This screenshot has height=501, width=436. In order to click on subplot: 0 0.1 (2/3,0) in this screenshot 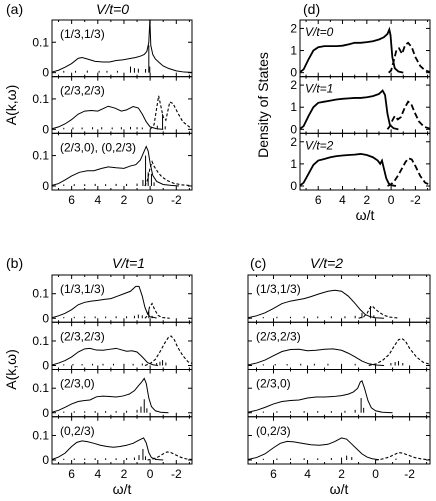, I will do `click(112, 394)`.